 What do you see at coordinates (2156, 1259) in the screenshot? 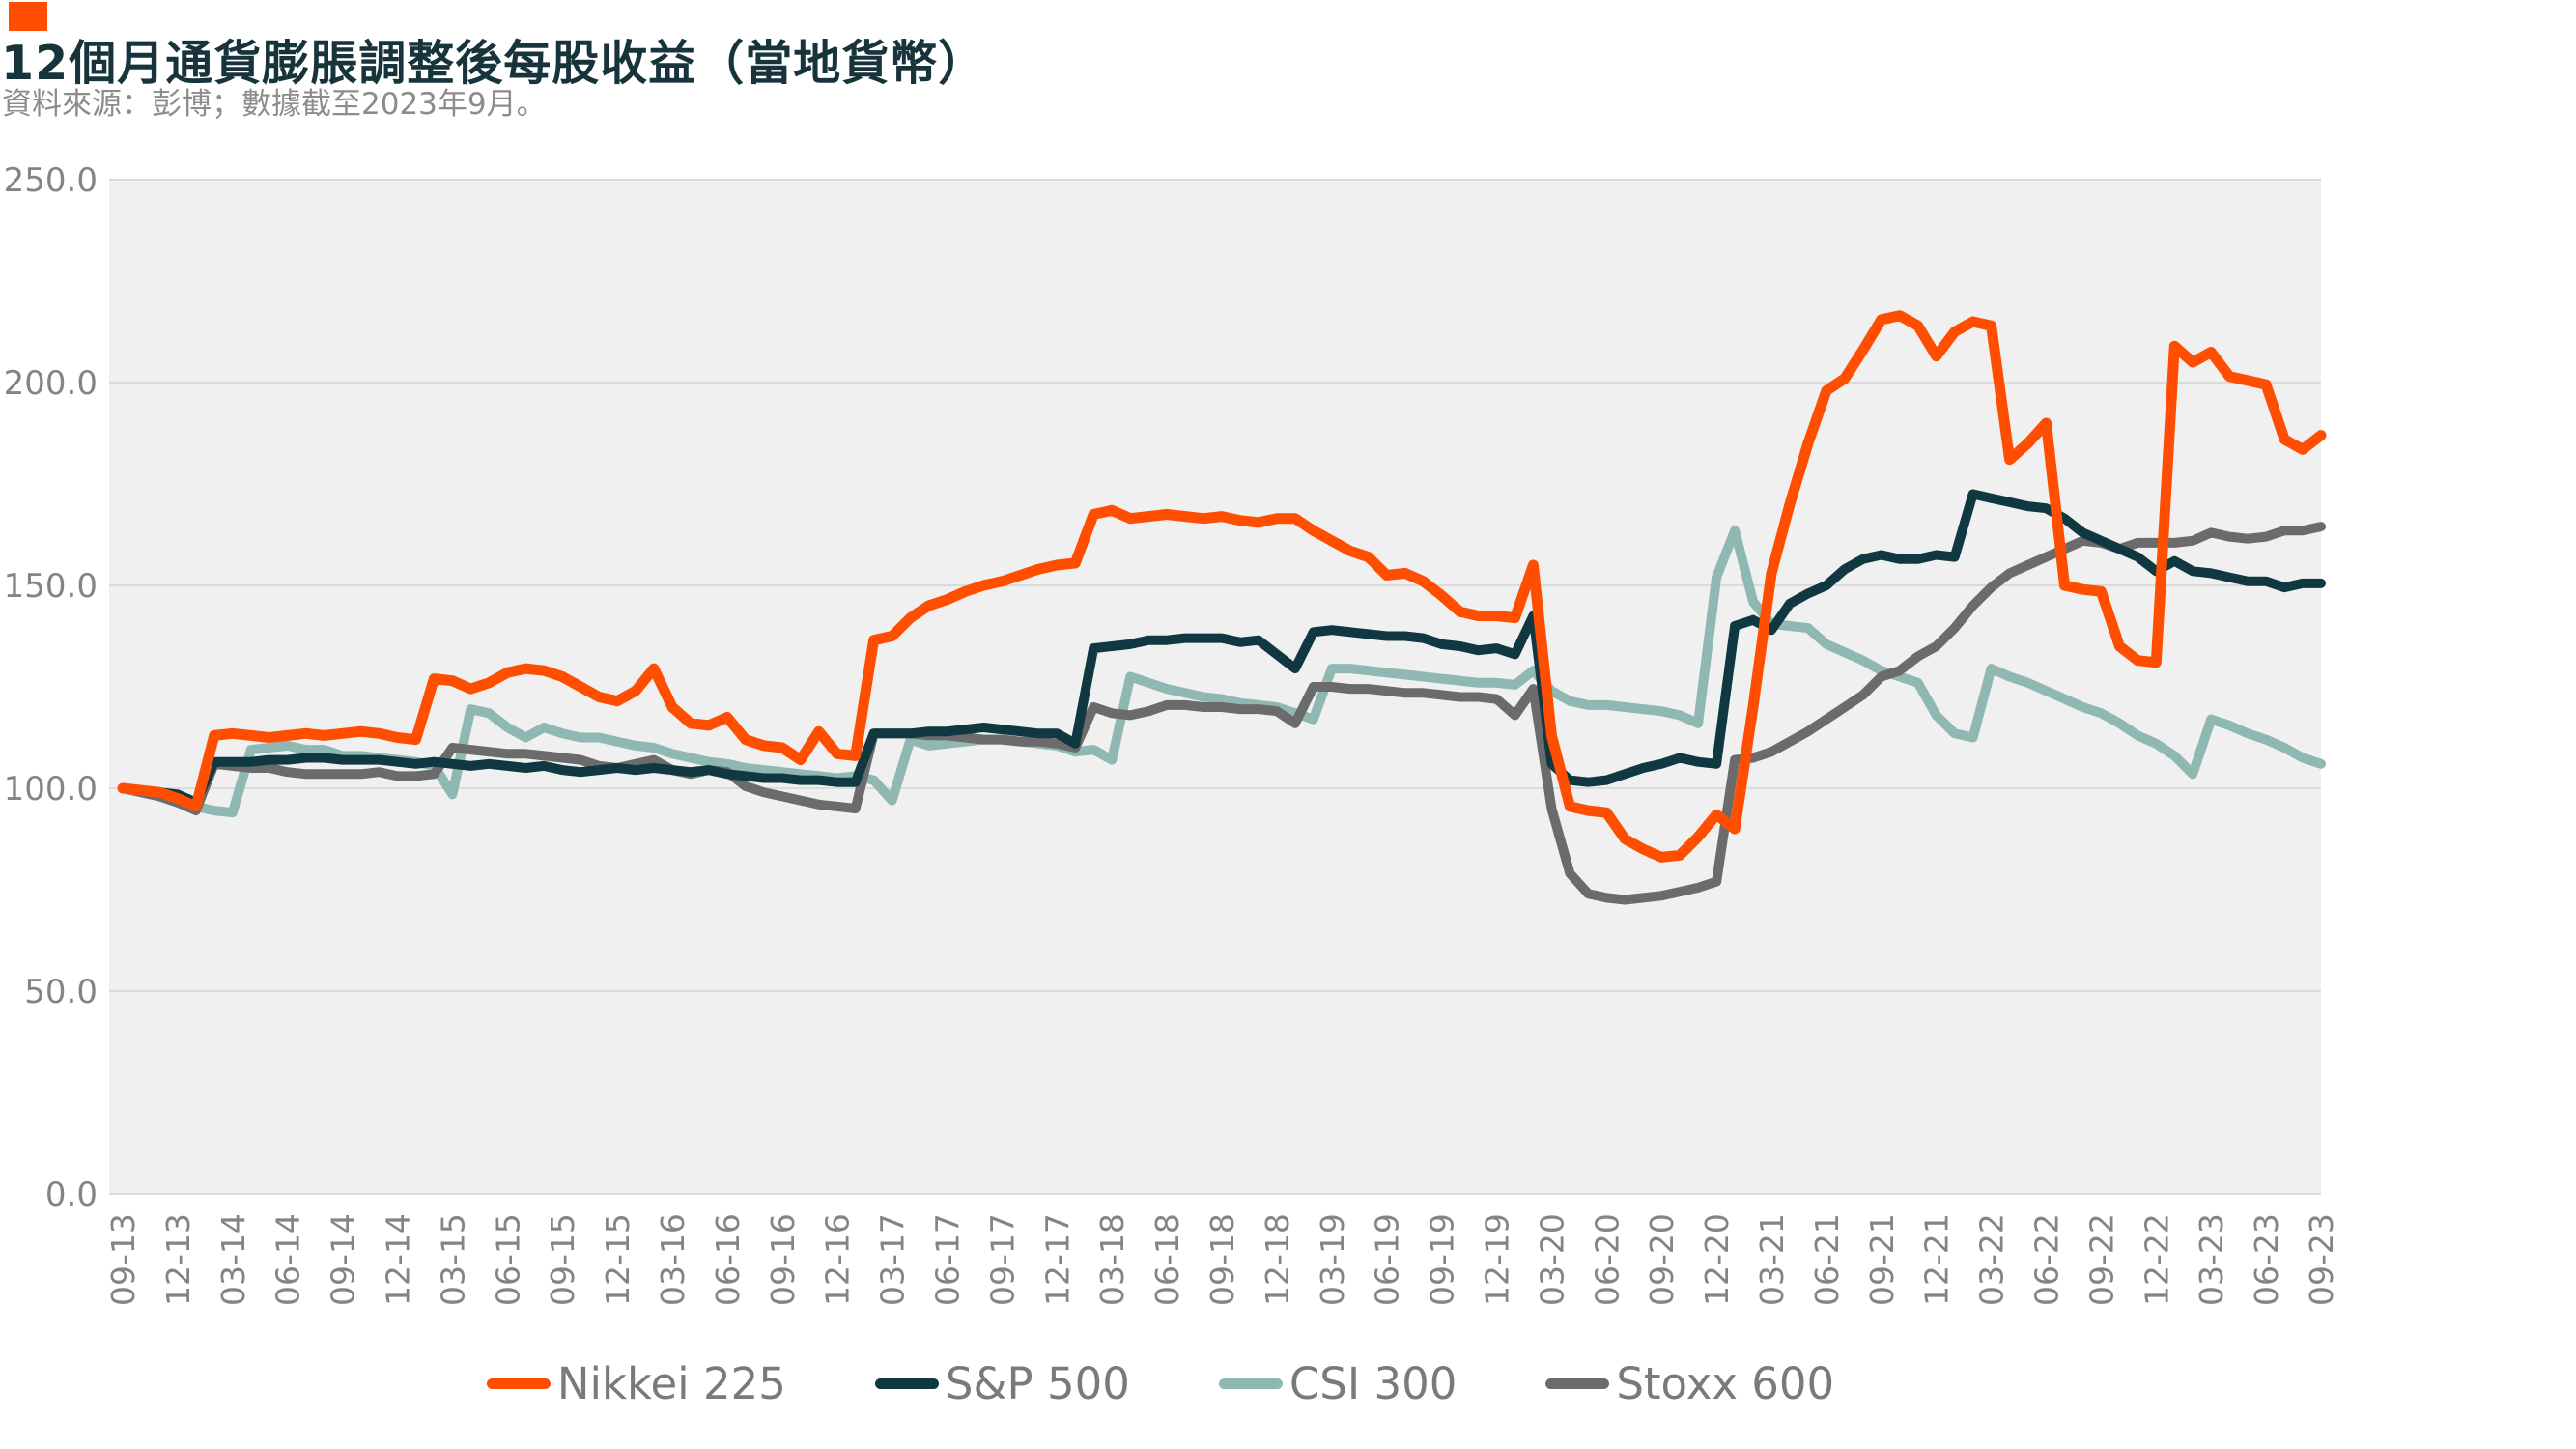
I see `x-axis-tick-label: 12-22` at bounding box center [2156, 1259].